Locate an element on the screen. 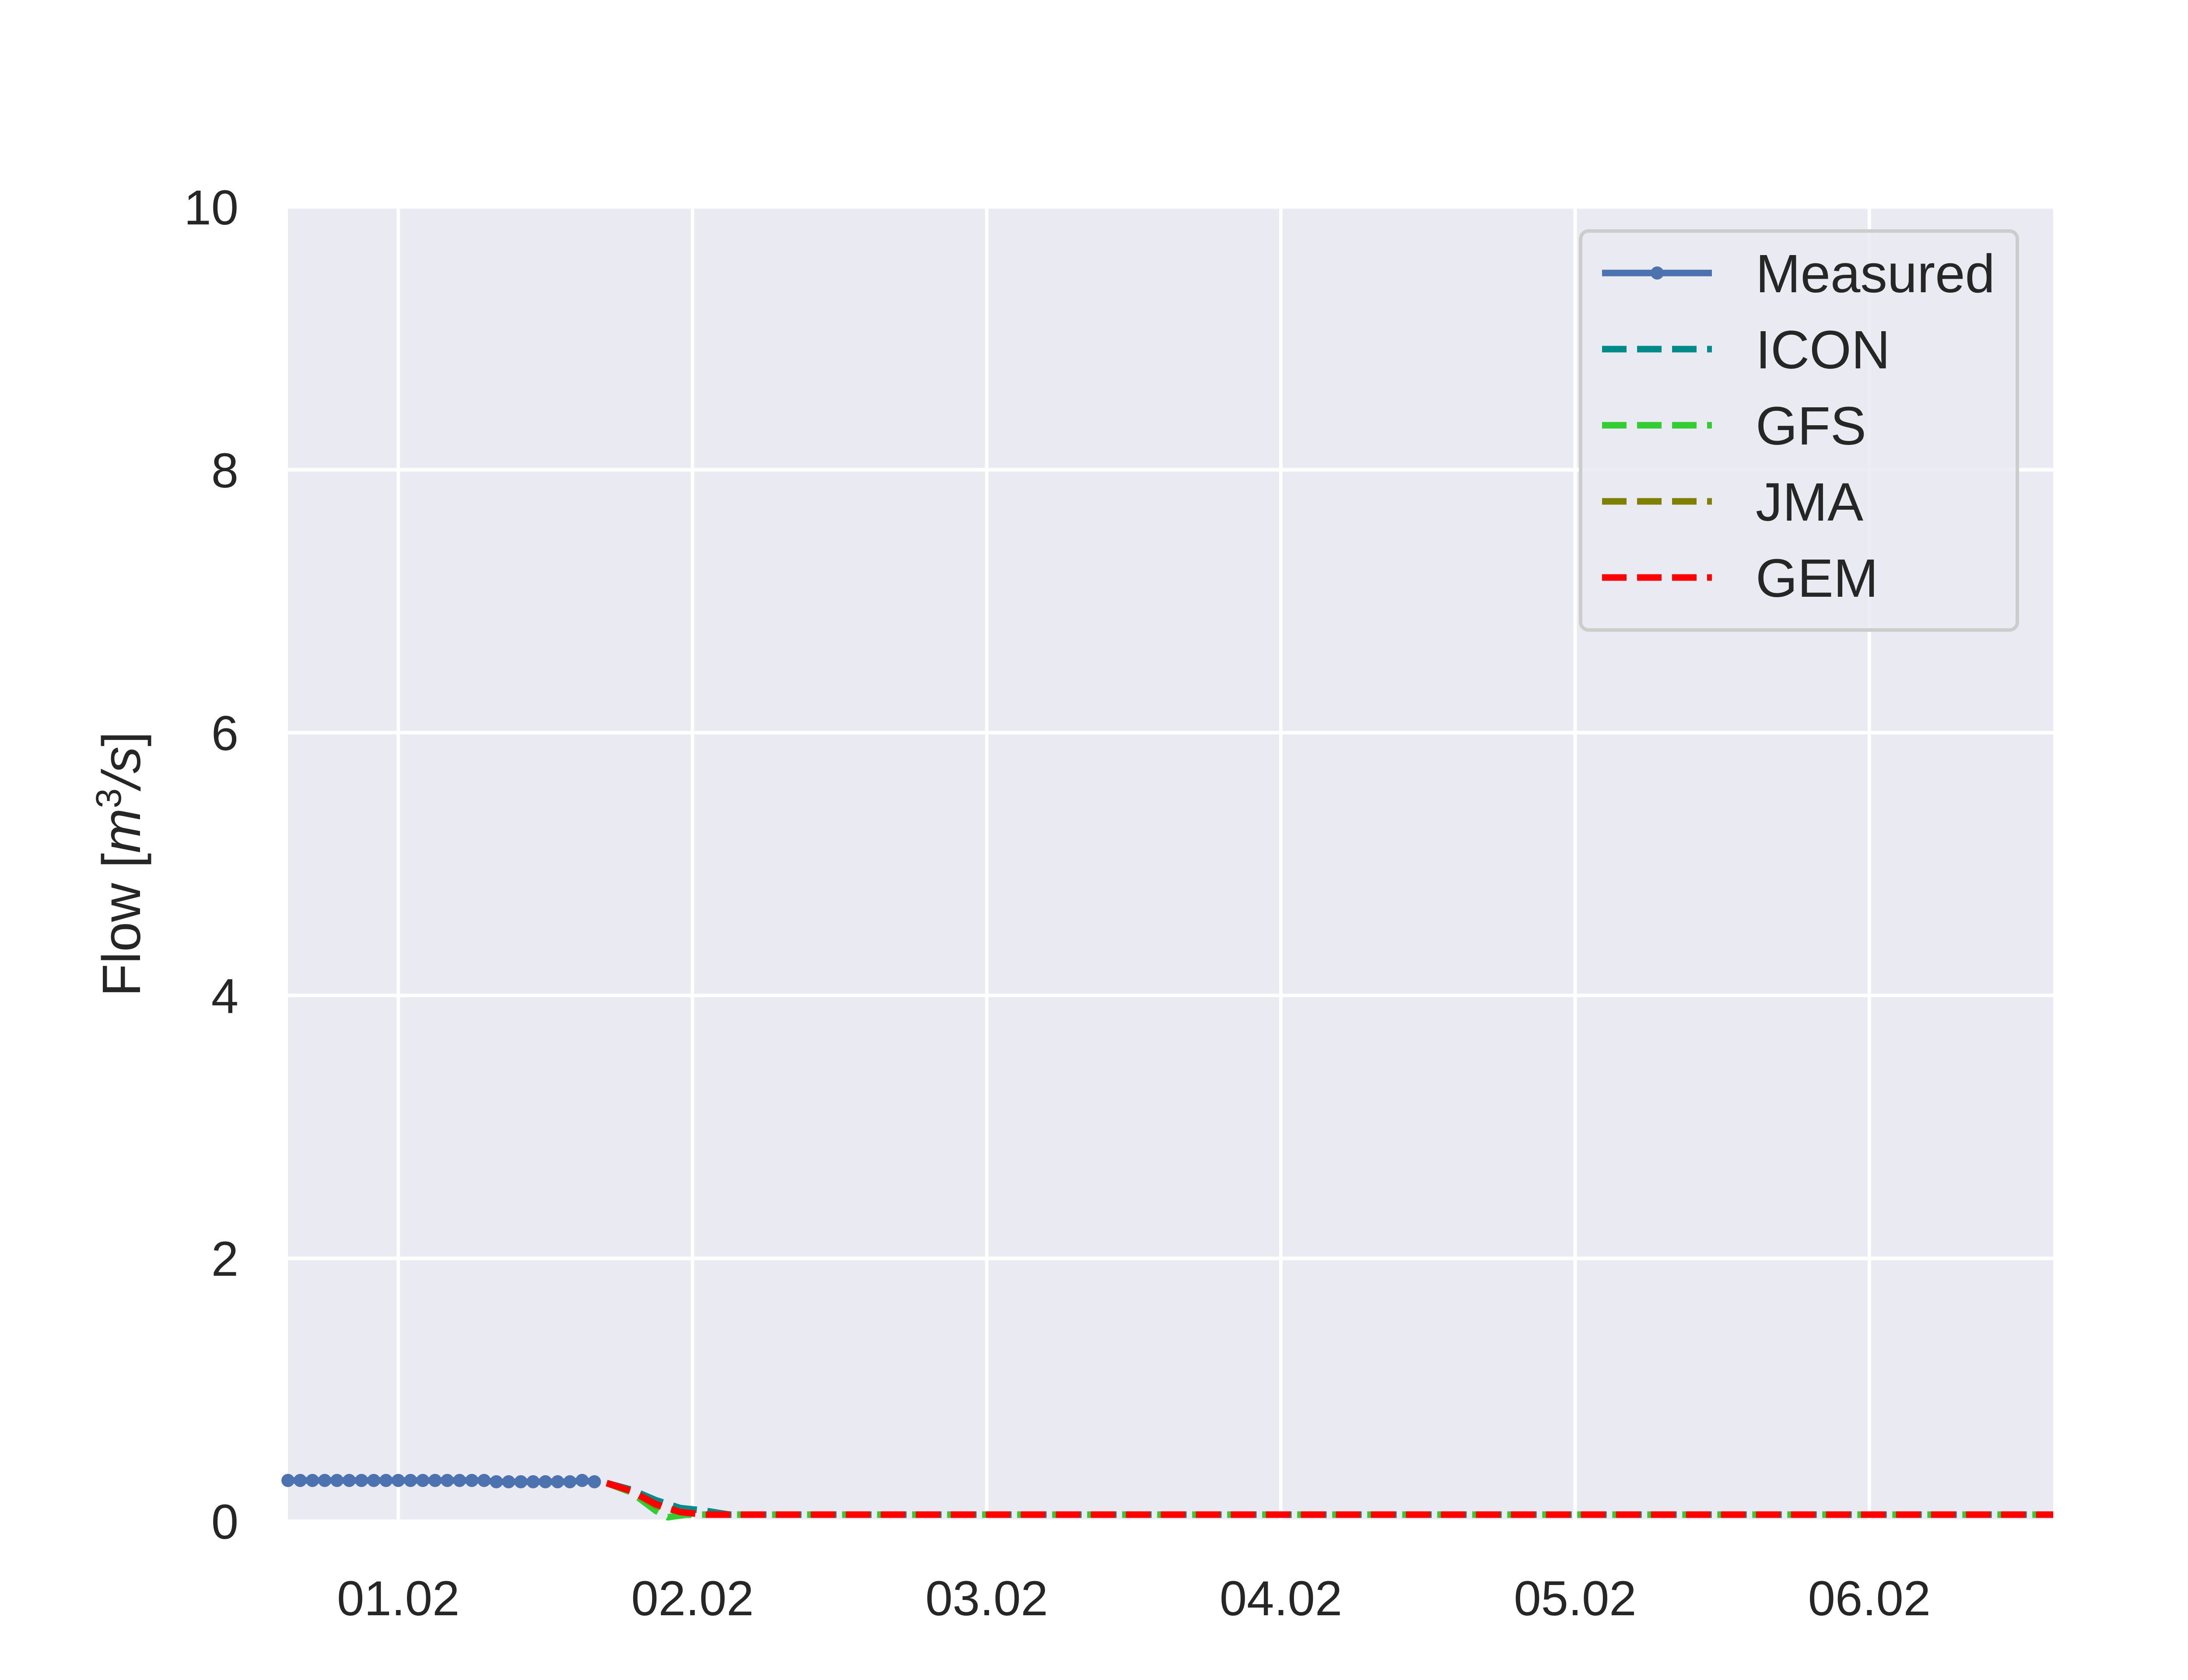  legend-measured-marker is located at coordinates (1657, 273).